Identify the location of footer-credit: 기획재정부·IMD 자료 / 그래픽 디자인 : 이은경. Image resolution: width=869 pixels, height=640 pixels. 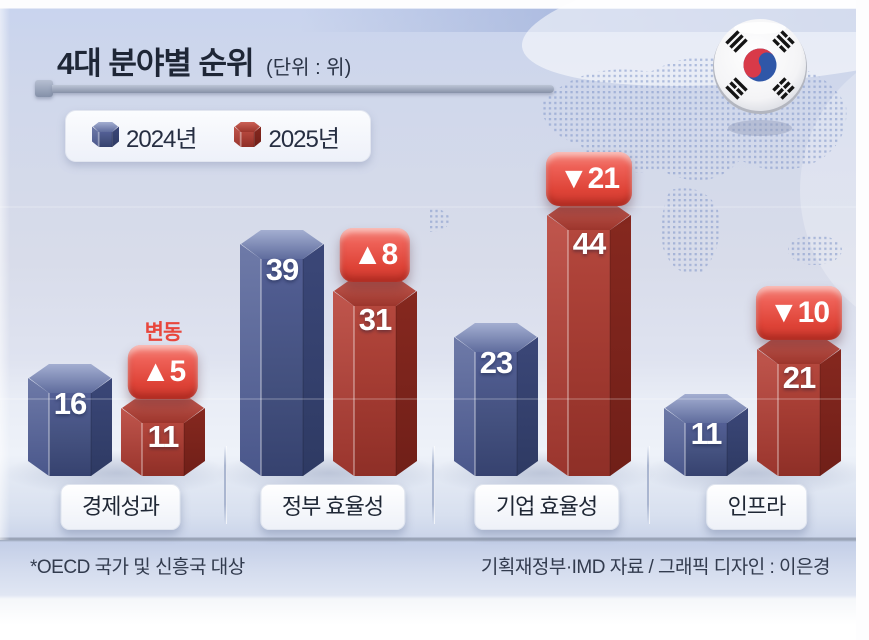
(655, 567).